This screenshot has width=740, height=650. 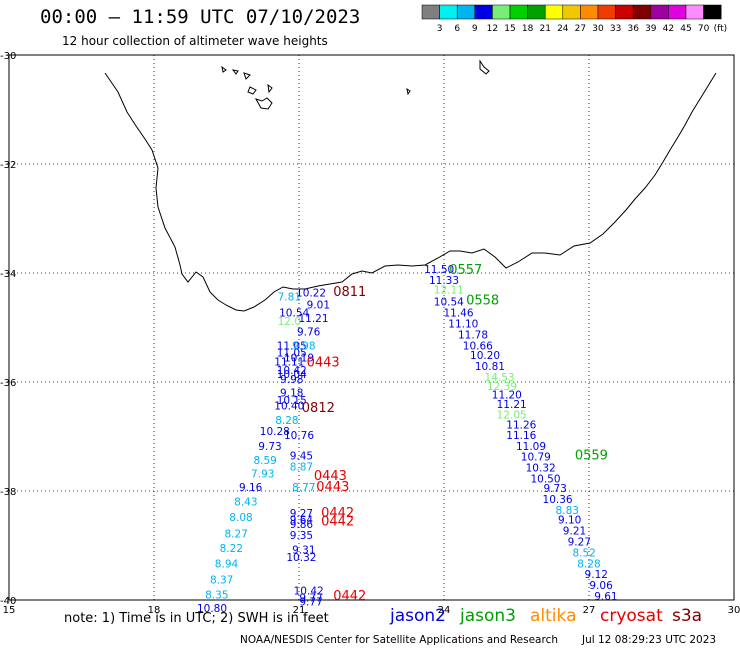 I want to click on wave-height-value: 11.11, so click(x=289, y=363).